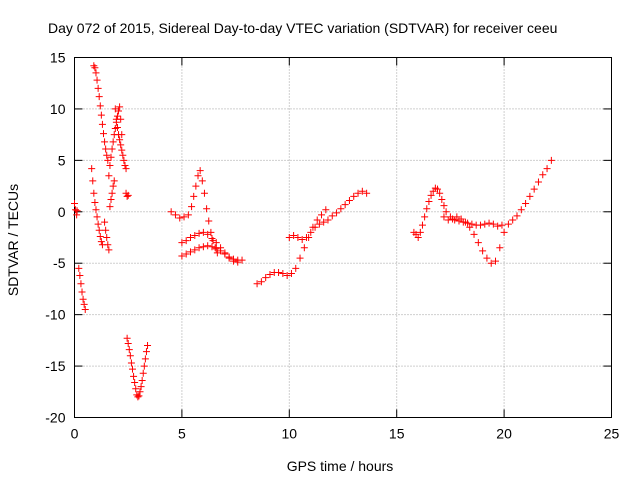 The image size is (640, 480). I want to click on series-seg-g, so click(120, 139).